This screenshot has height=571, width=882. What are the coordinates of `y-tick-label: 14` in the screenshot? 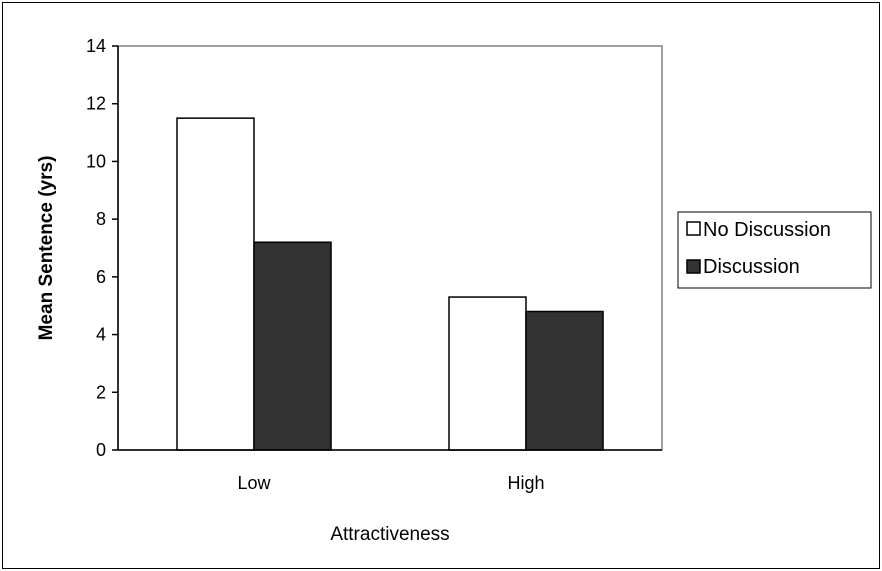 It's located at (96, 46).